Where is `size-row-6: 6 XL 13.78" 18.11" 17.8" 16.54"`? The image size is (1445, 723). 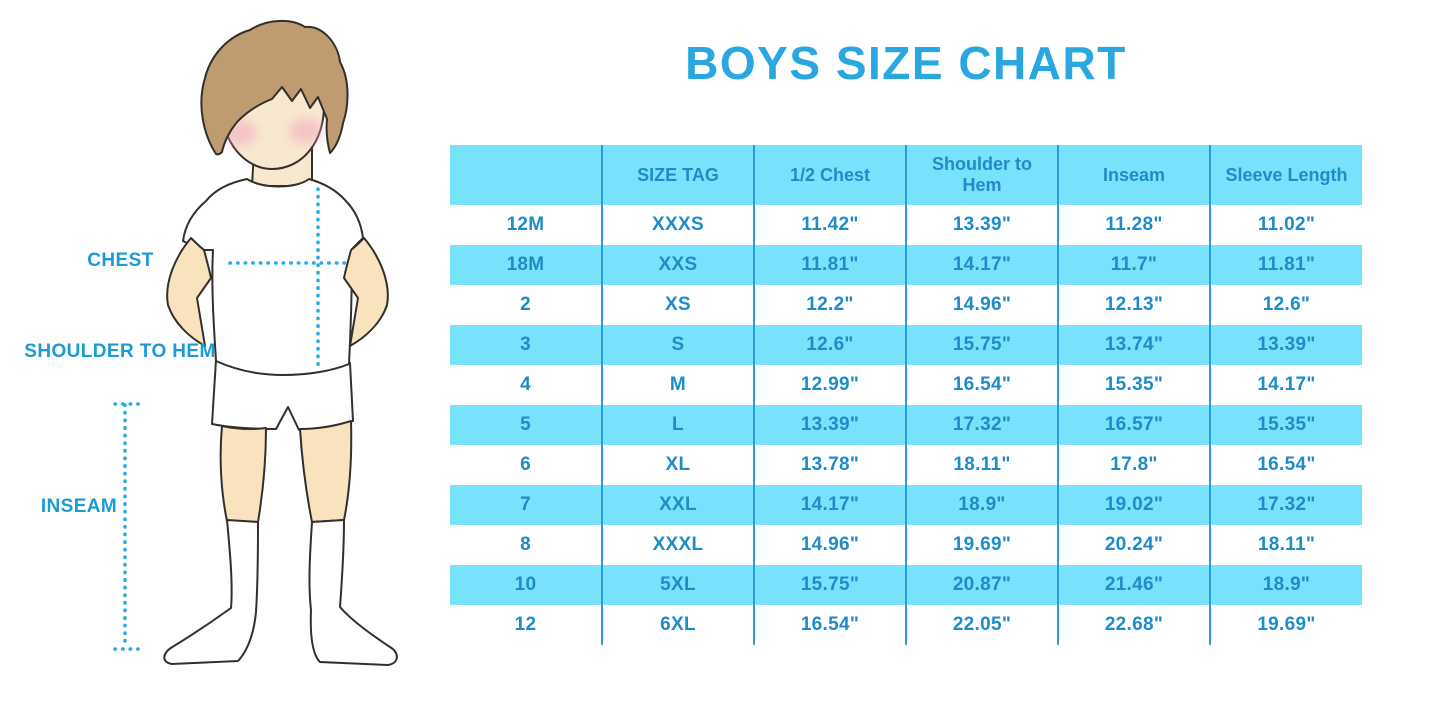
size-row-6: 6 XL 13.78" 18.11" 17.8" 16.54" is located at coordinates (906, 465).